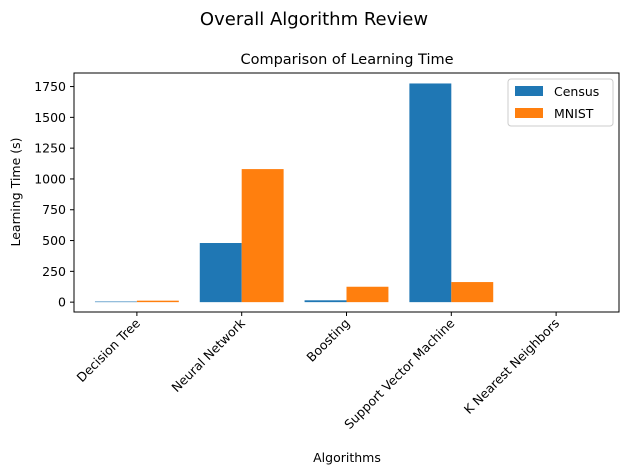 The width and height of the screenshot is (629, 475). I want to click on y-axis-ticks: 0 250 500 750 1000 1250 1500 1750, so click(54, 194).